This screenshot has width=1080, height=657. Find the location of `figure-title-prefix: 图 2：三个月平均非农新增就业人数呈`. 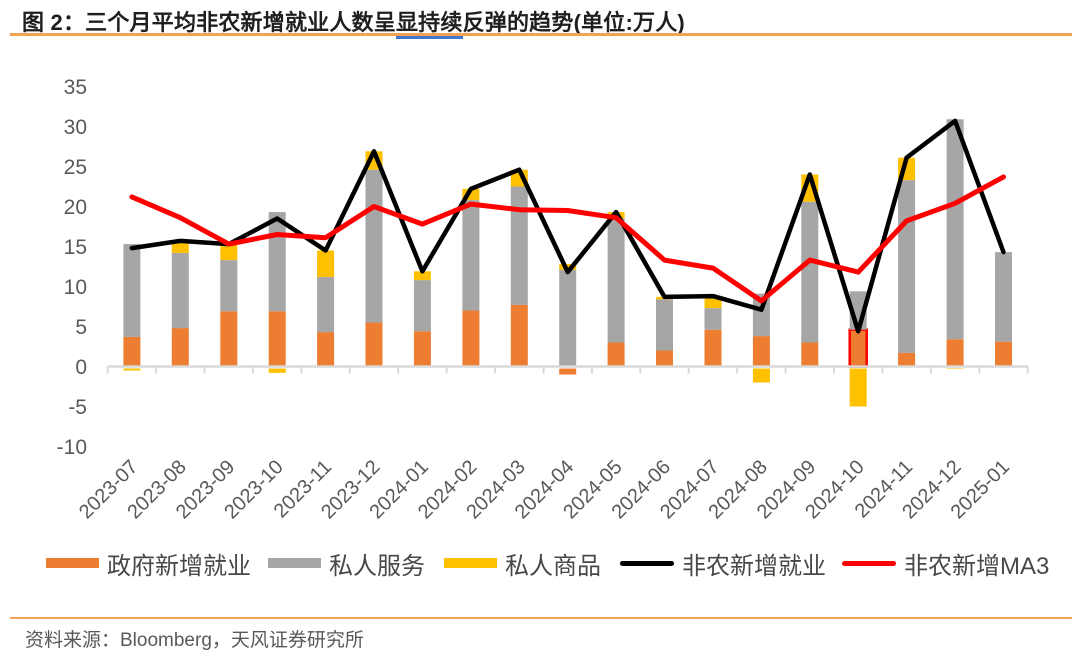

figure-title-prefix: 图 2：三个月平均非农新增就业人数呈 is located at coordinates (209, 22).